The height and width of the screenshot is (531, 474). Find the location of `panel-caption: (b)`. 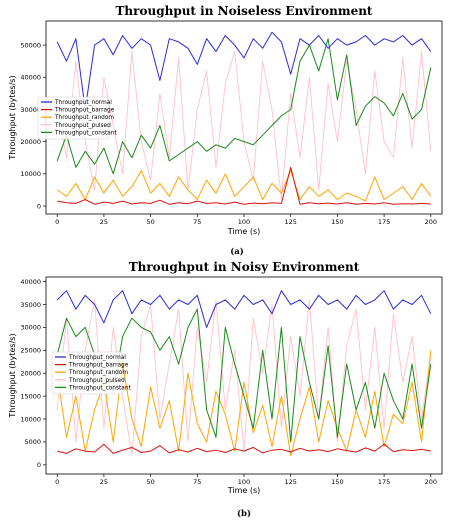

panel-caption: (b) is located at coordinates (244, 513).